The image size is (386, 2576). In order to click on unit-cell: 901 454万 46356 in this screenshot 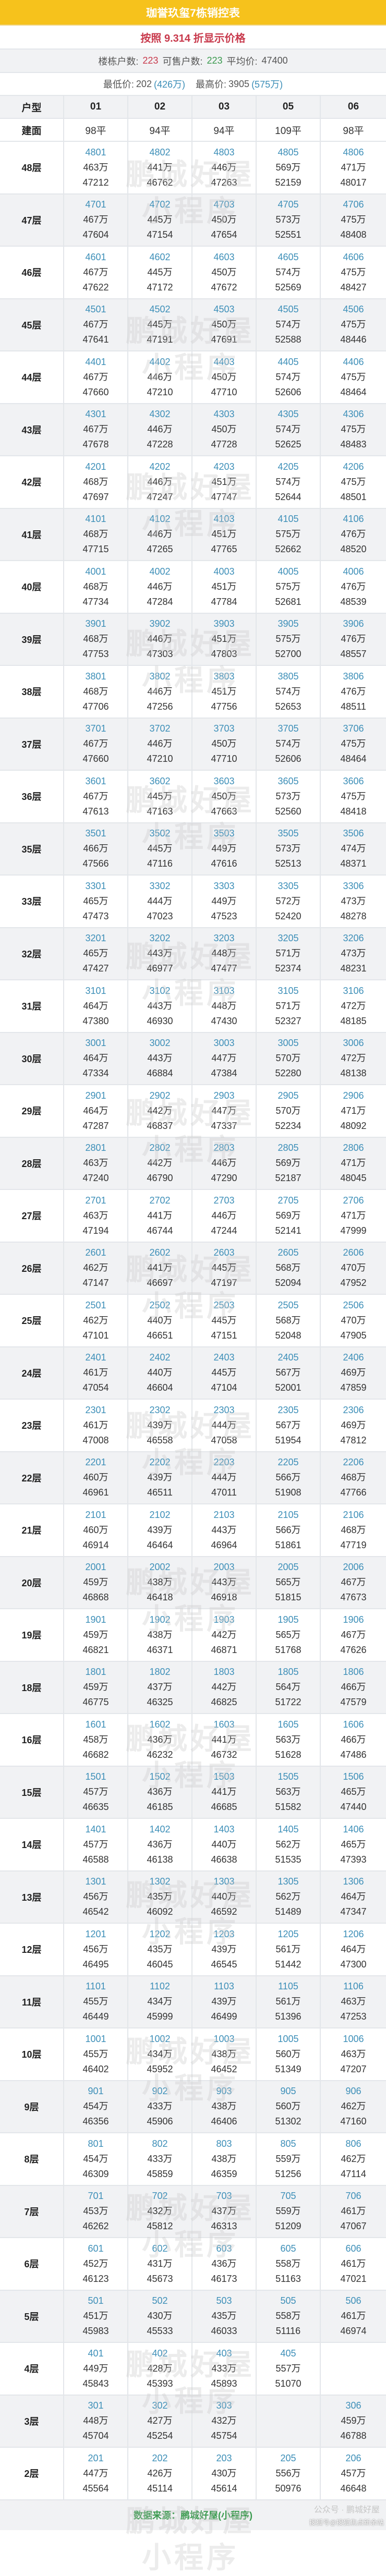, I will do `click(96, 2106)`.